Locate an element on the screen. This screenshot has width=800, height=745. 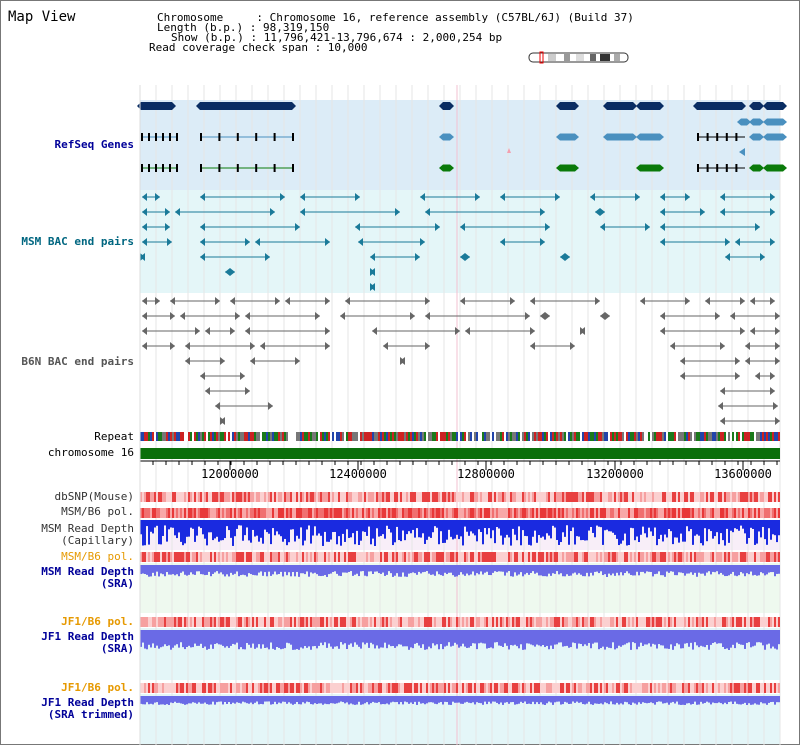
track-label-msm-b6-pol-1: MSM/B6 pol. is located at coordinates (97, 511).